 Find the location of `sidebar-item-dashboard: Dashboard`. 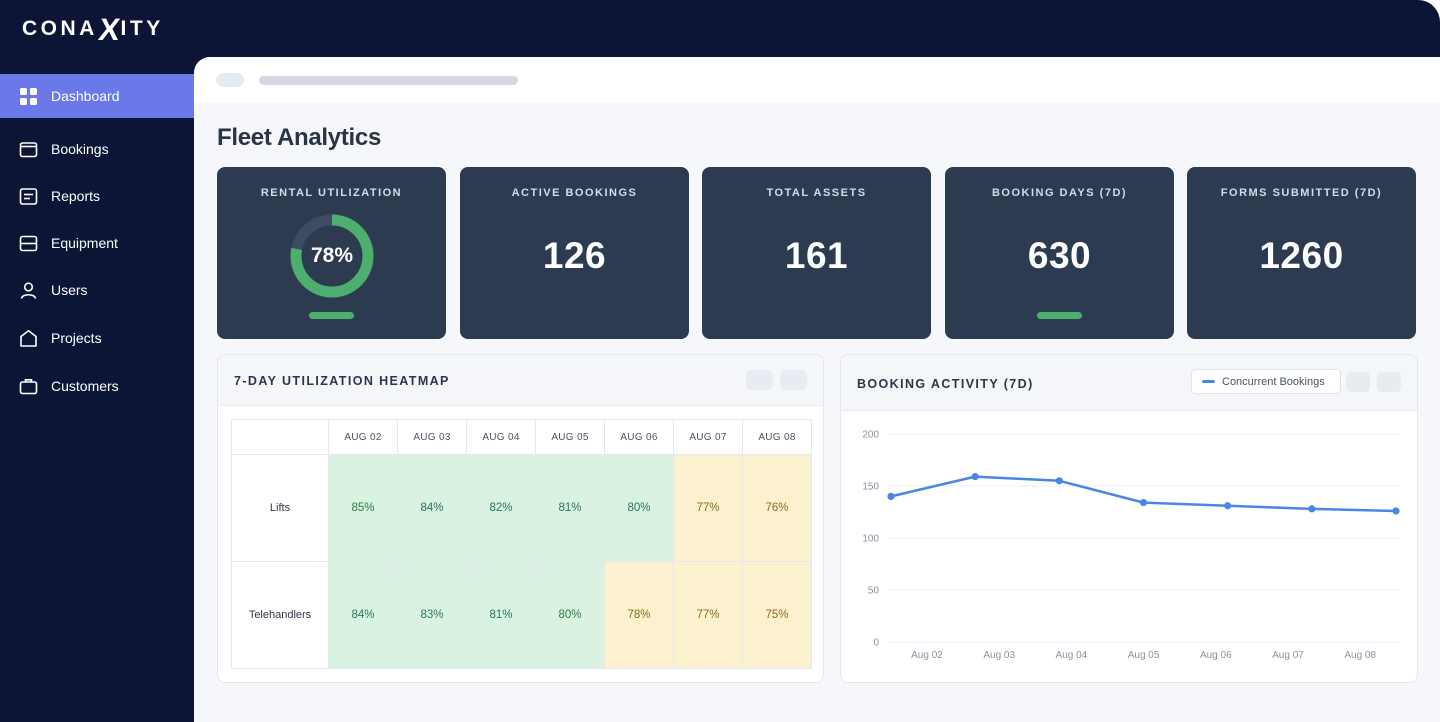

sidebar-item-dashboard: Dashboard is located at coordinates (97, 96).